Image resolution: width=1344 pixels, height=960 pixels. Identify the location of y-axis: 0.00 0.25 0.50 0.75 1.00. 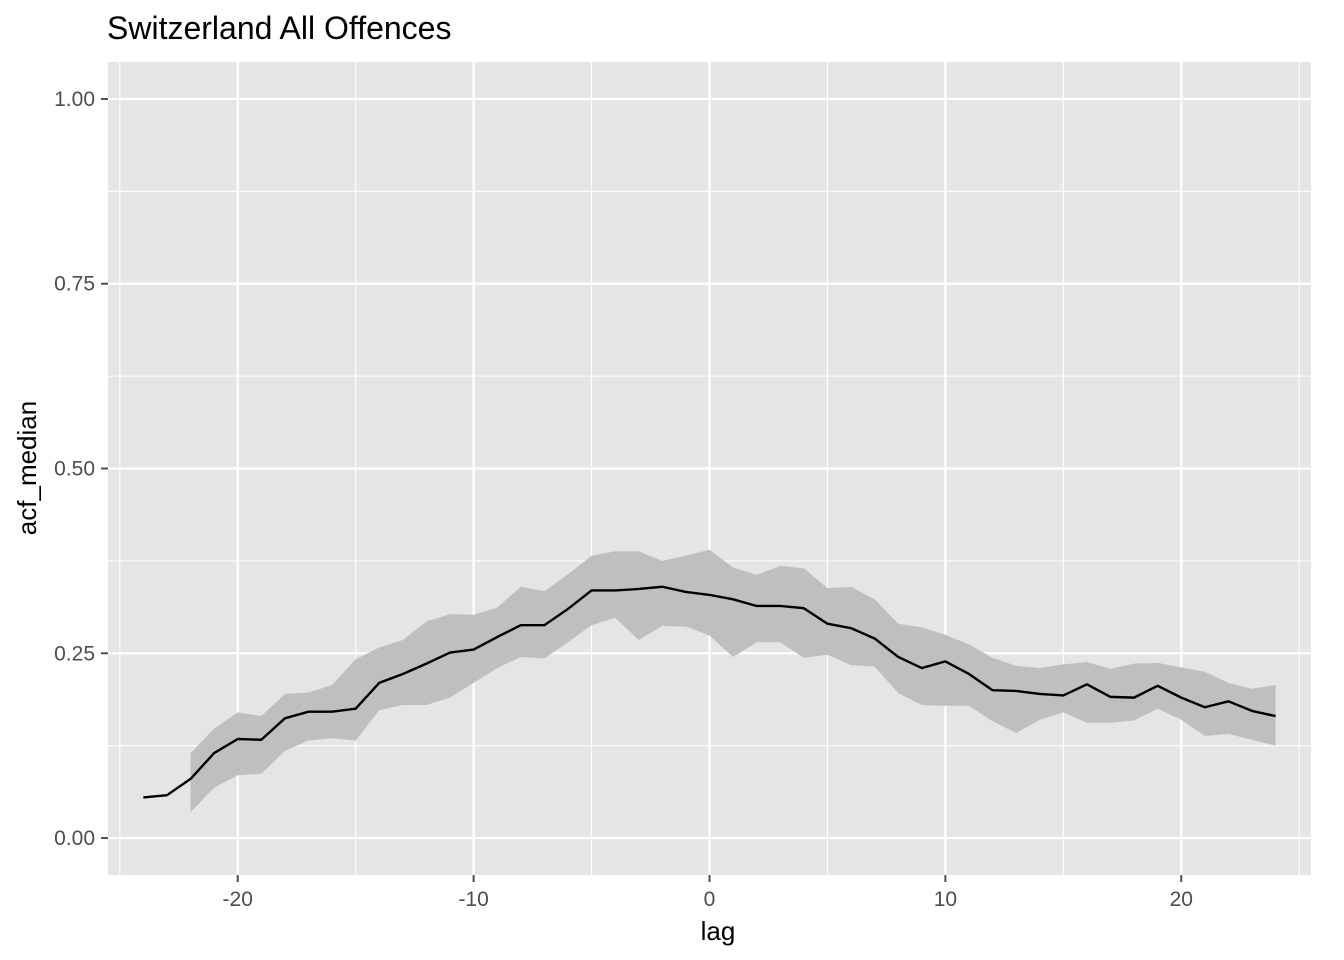
(81, 469).